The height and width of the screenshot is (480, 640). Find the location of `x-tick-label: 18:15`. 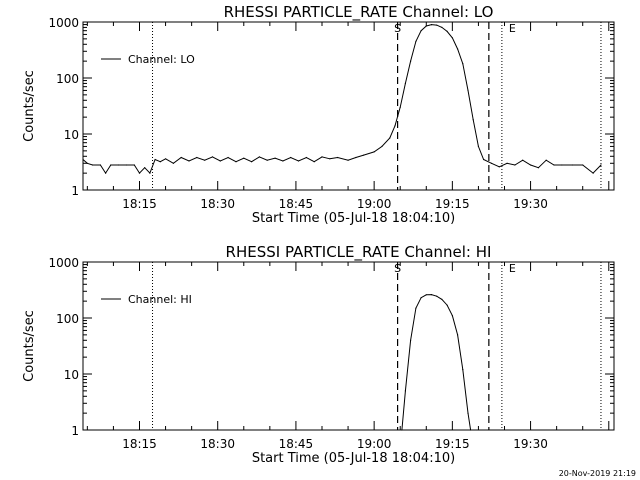

x-tick-label: 18:15 is located at coordinates (139, 444).